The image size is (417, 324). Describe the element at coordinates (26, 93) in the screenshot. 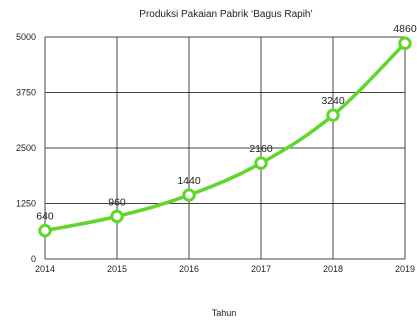

I see `y-tick-label: 3750` at that location.